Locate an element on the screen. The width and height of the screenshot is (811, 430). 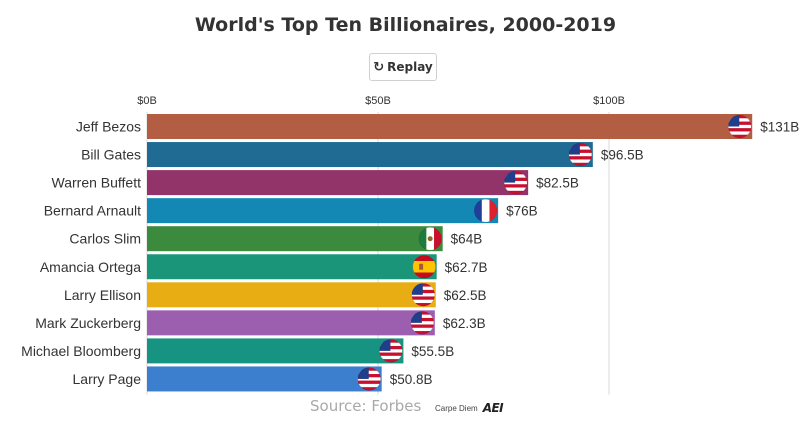
france-flag-icon is located at coordinates (486, 211).